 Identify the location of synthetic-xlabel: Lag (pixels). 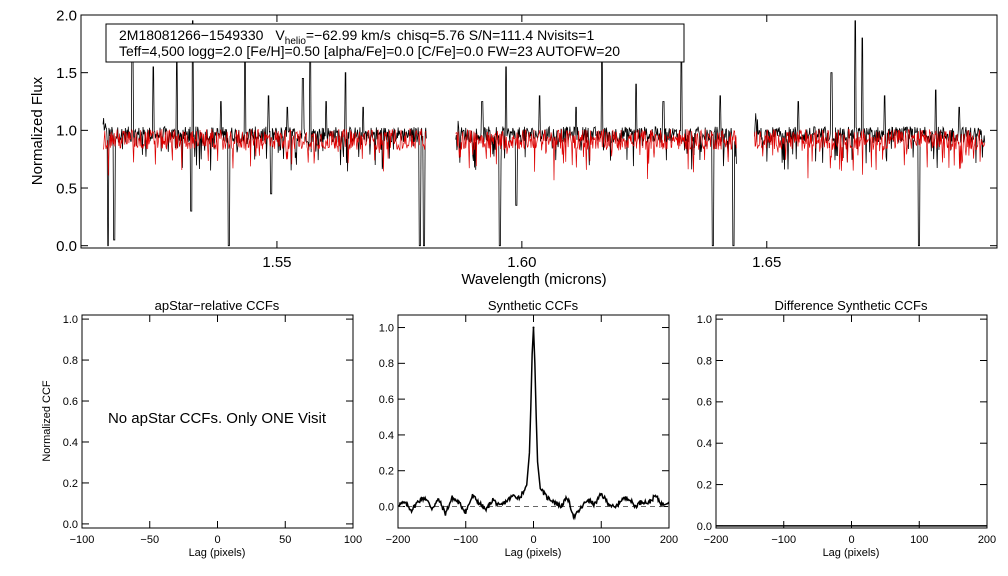
(533, 553).